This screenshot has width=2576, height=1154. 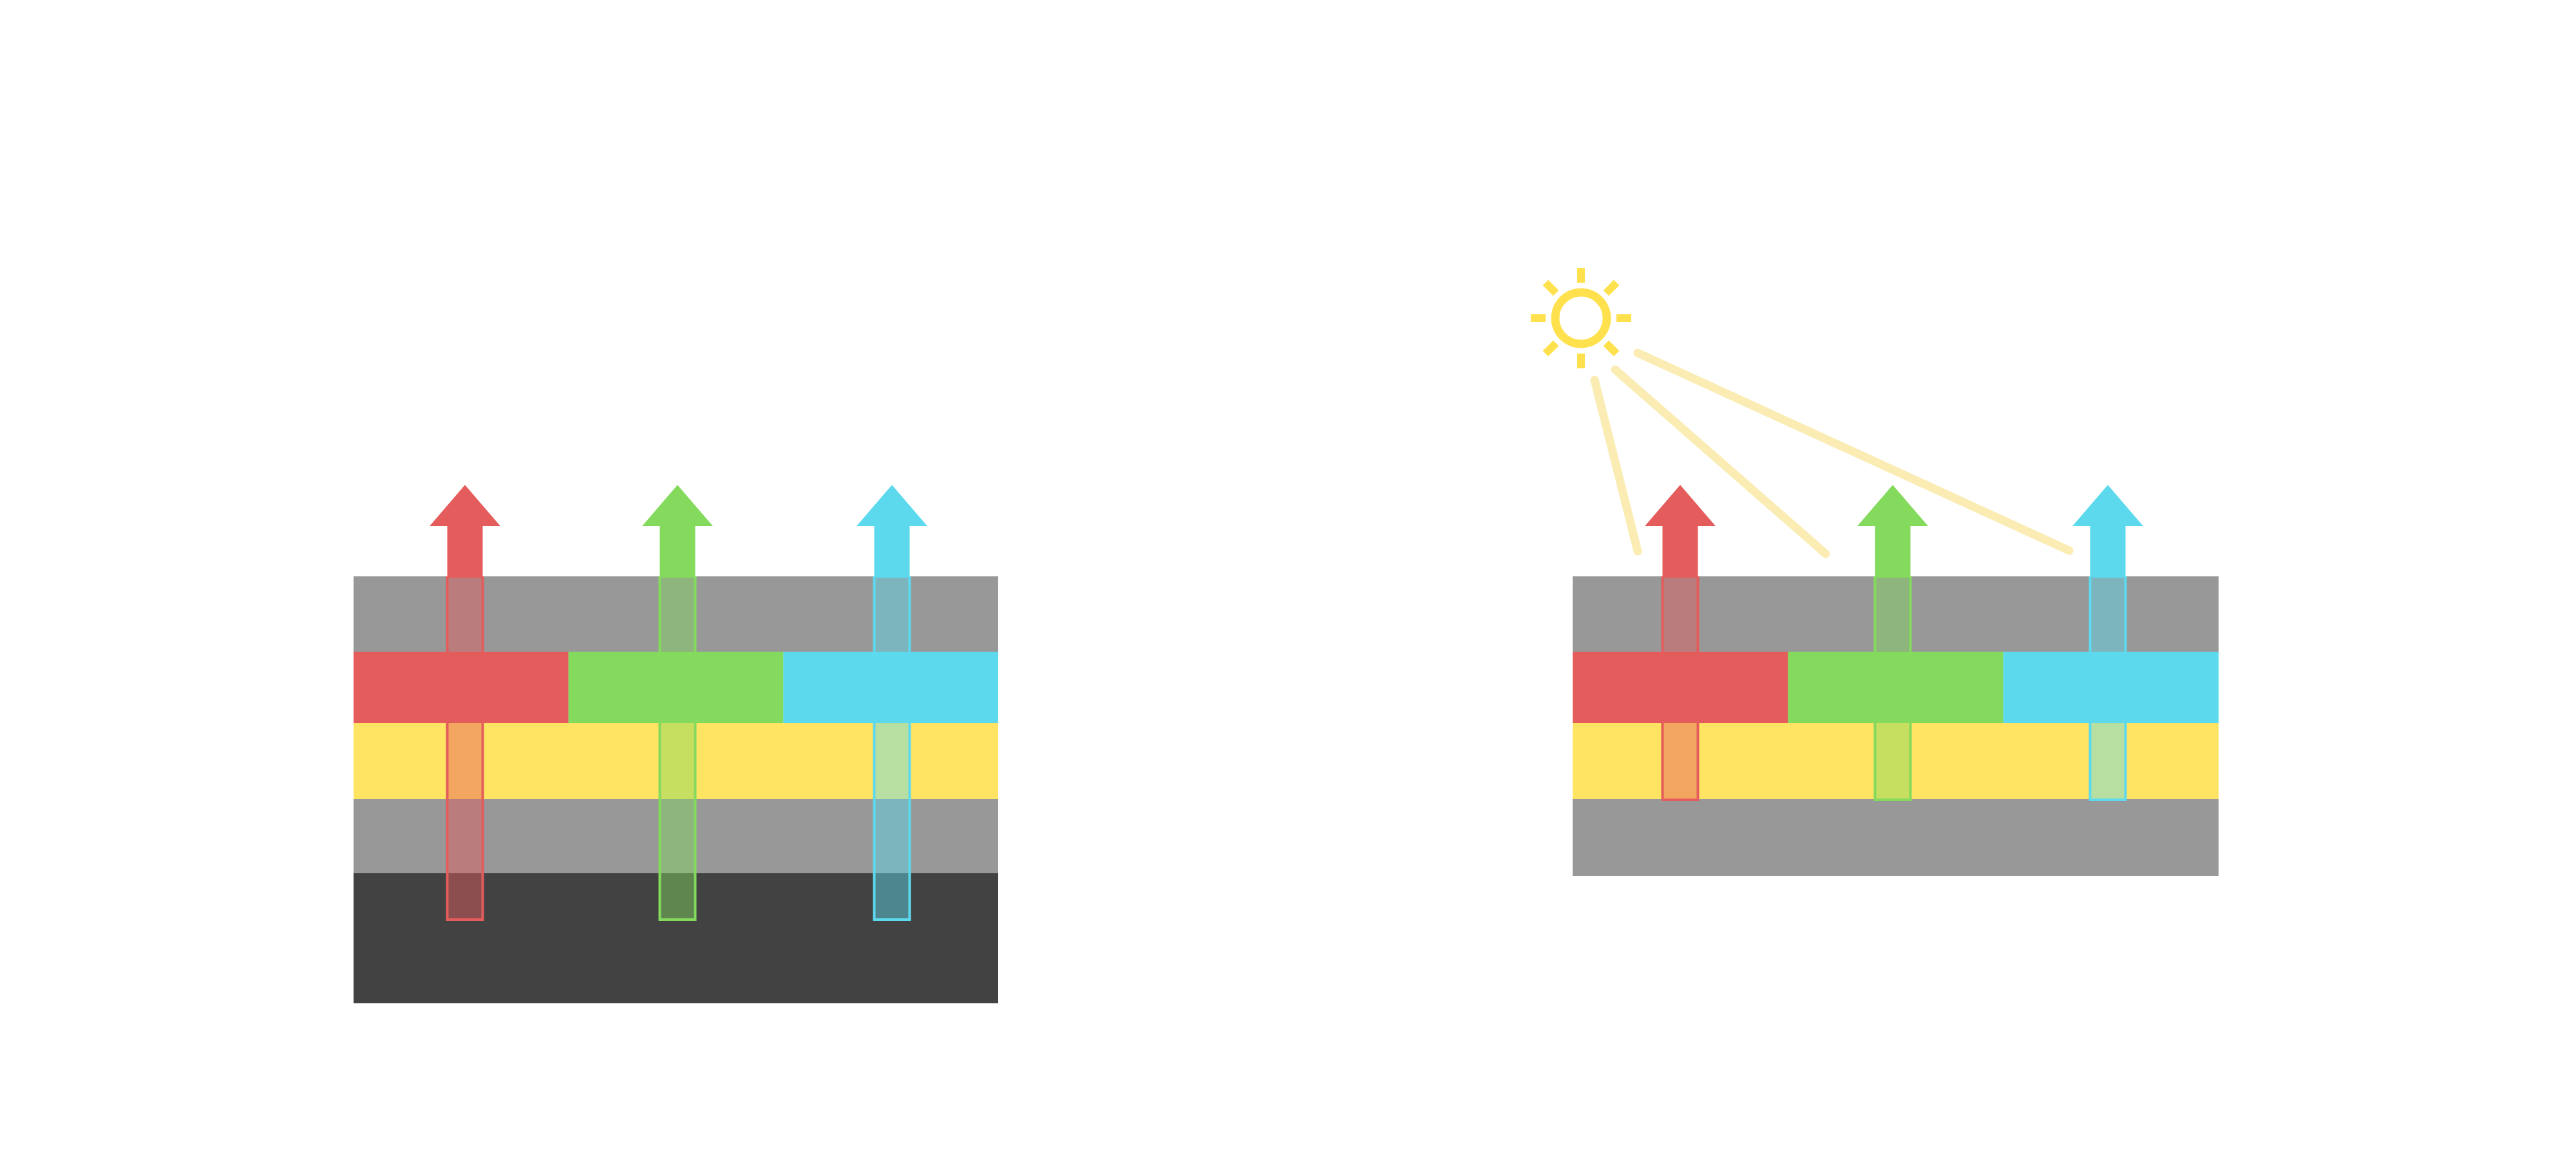 I want to click on sunbeam-to-red, so click(x=1616, y=465).